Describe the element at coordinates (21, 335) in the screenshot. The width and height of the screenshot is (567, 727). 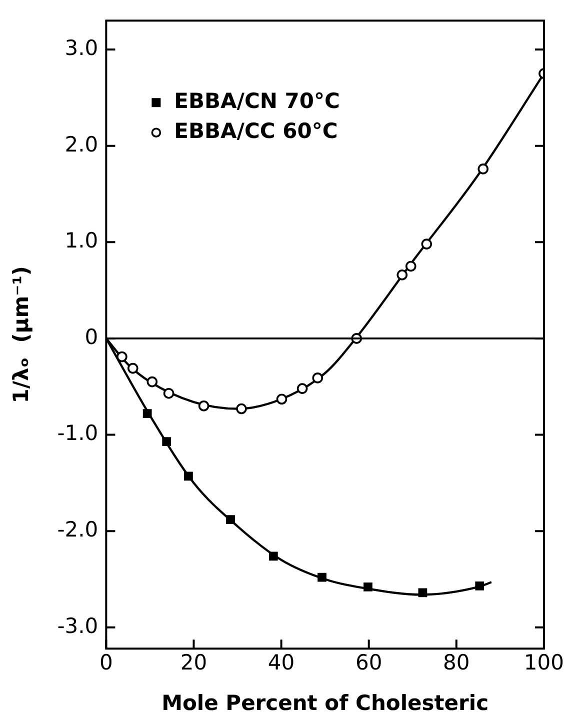
I see `y-axis-title: 1/λₒ (μm⁻¹)` at that location.